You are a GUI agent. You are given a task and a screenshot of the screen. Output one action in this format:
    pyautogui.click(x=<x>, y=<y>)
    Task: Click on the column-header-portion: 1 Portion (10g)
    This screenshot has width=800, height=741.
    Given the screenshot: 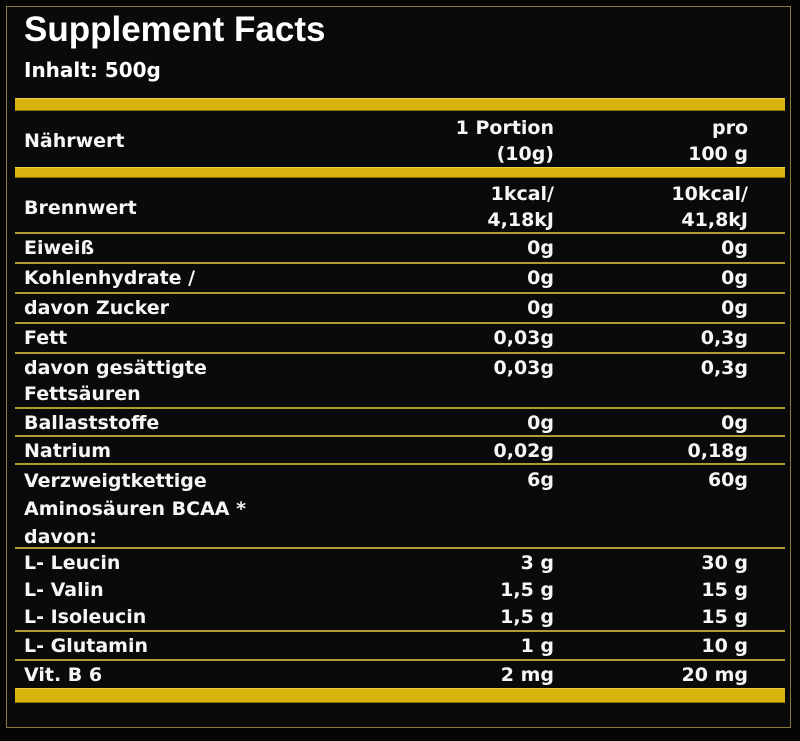 What is the action you would take?
    pyautogui.click(x=504, y=141)
    